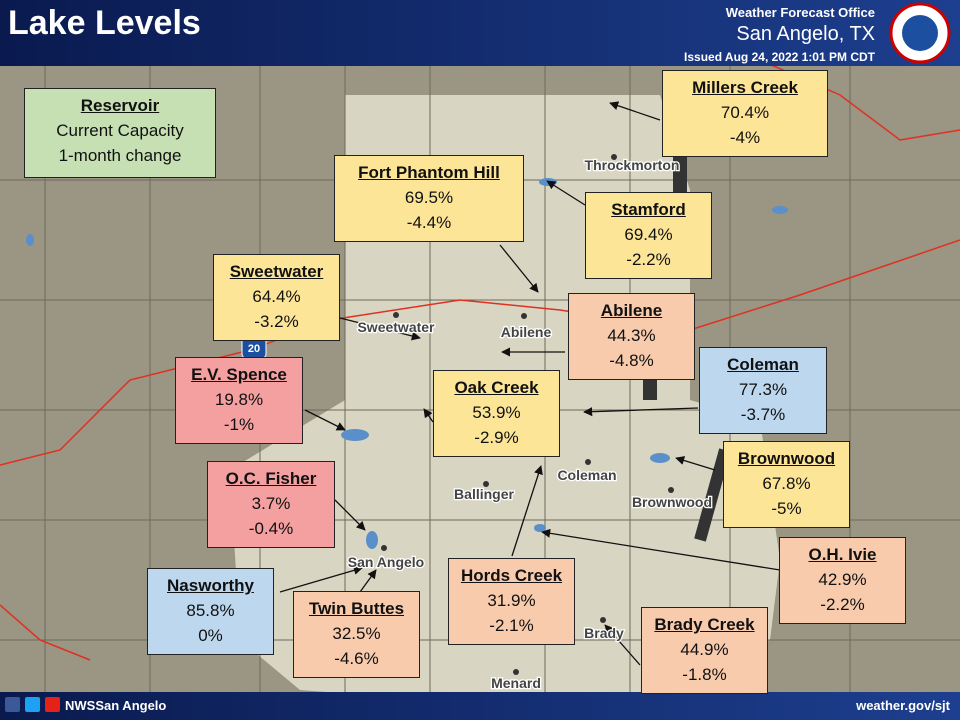 Image resolution: width=960 pixels, height=720 pixels. I want to click on reservoir-capacity: 42.9%, so click(842, 579).